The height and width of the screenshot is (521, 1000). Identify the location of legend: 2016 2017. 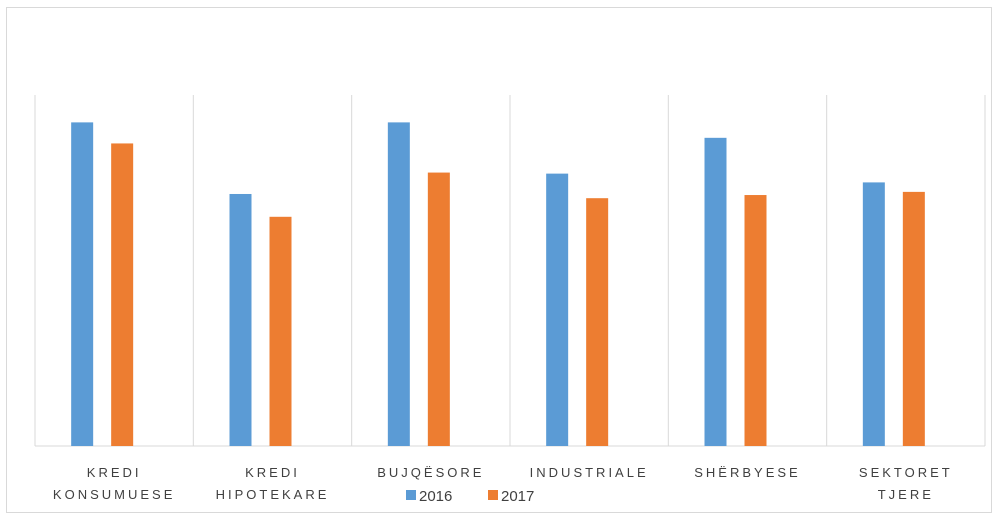
(470, 496).